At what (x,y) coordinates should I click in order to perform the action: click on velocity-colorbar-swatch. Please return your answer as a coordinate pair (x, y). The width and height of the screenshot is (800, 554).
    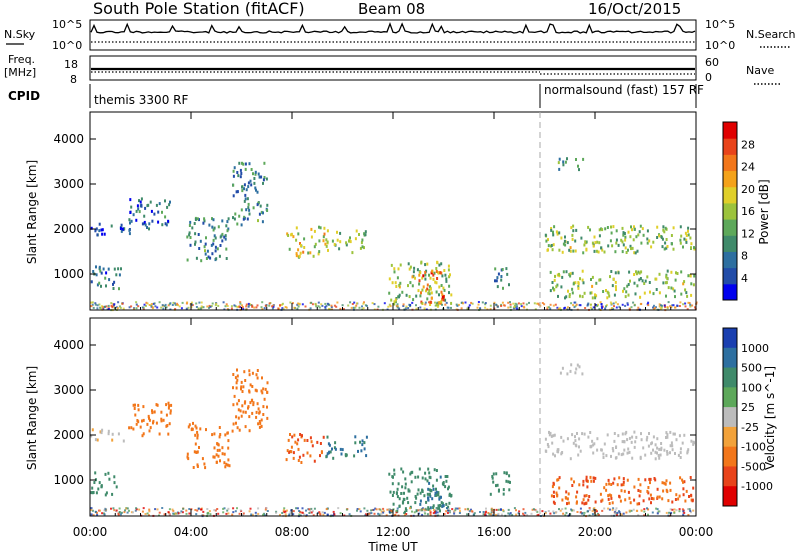
    Looking at the image, I should click on (730, 476).